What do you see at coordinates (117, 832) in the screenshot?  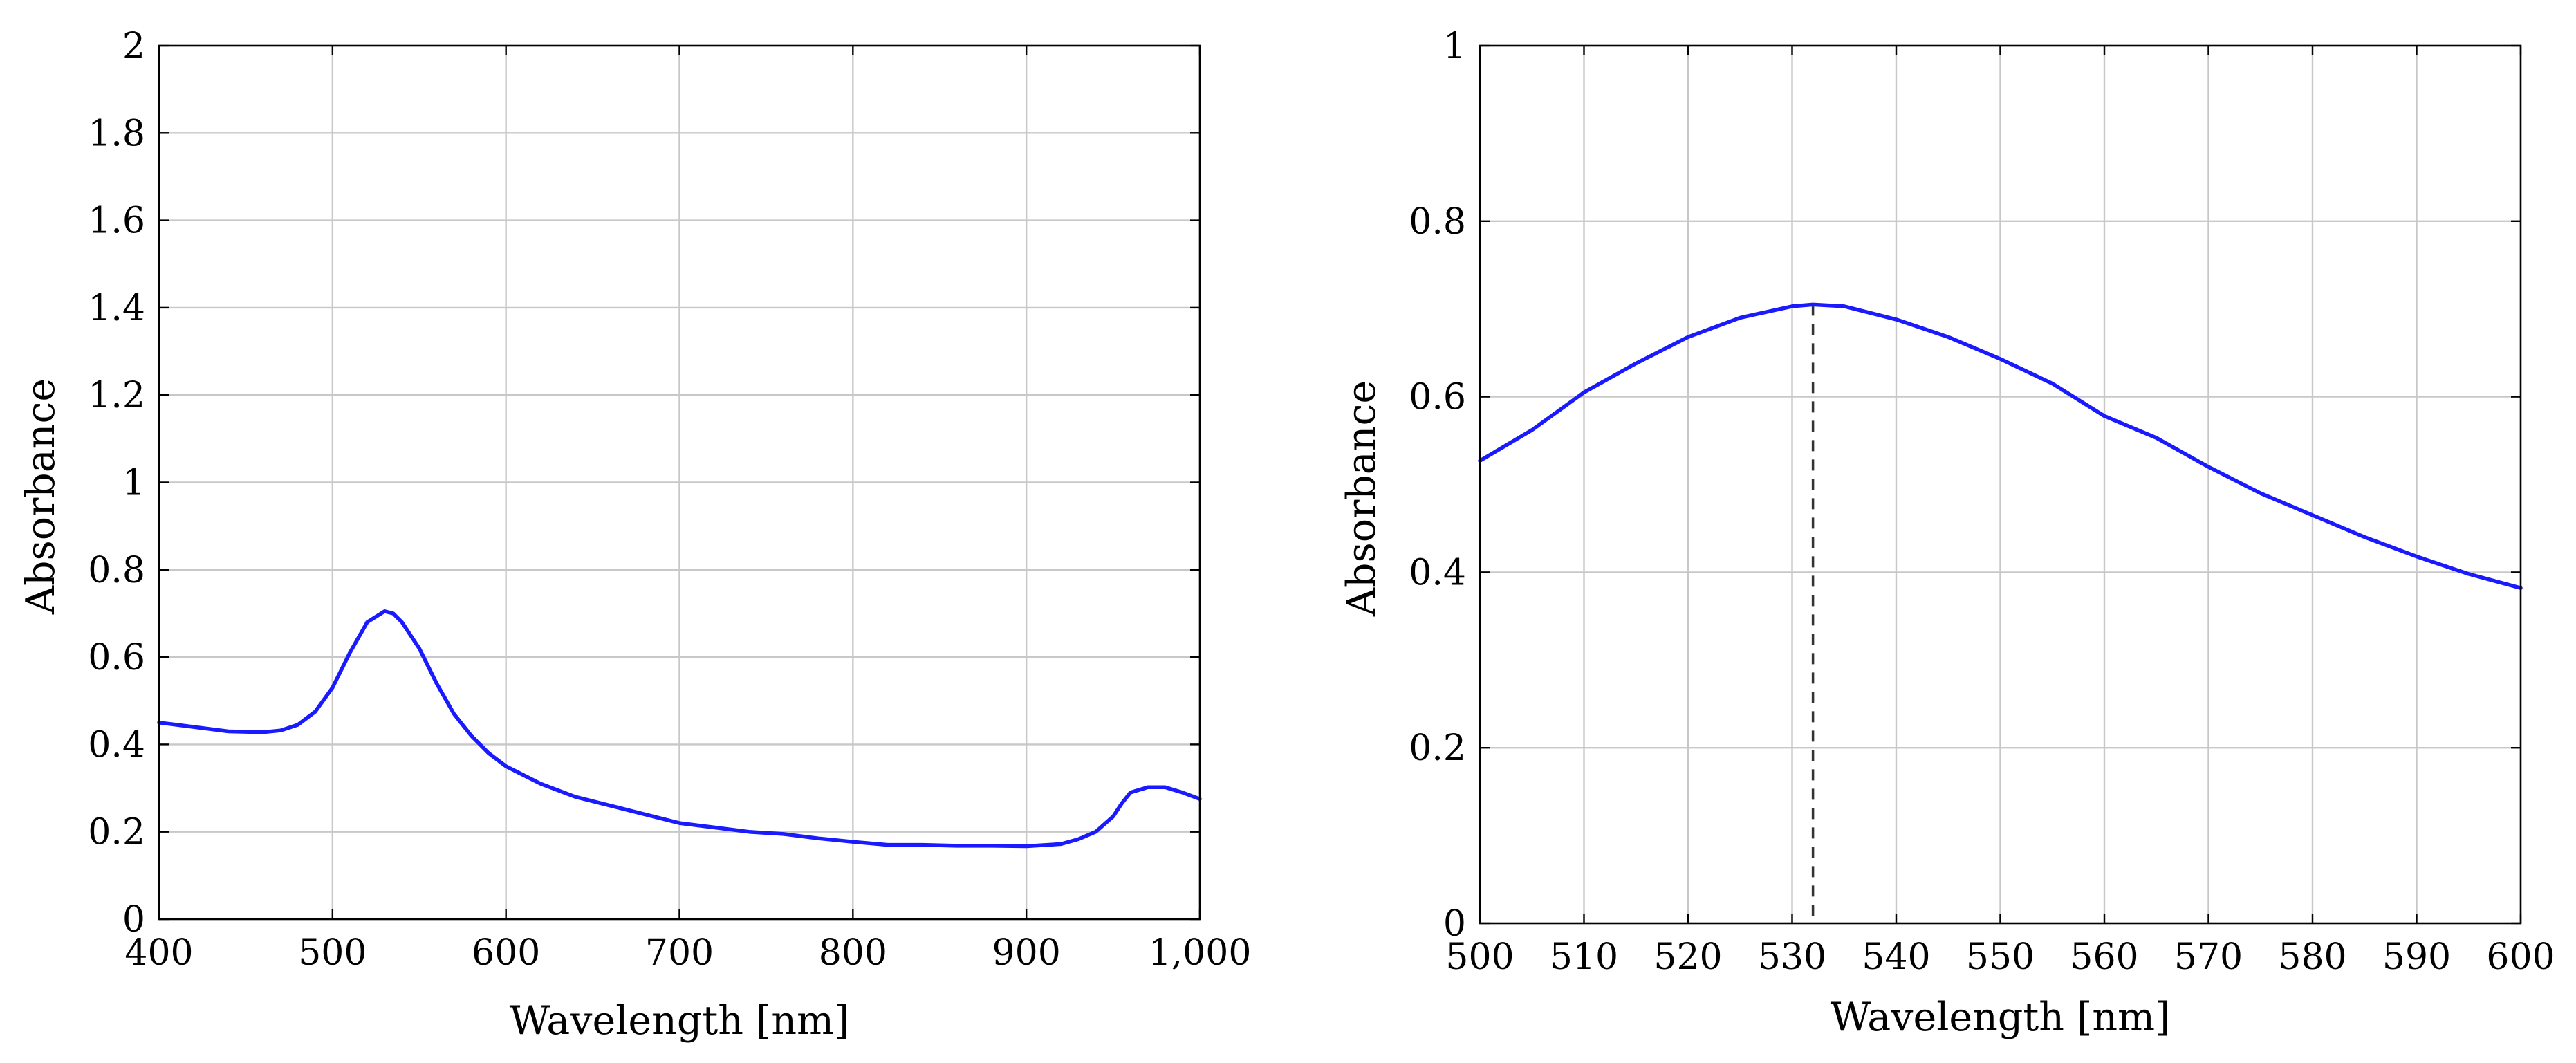 I see `left-y-tick-label: 0.2` at bounding box center [117, 832].